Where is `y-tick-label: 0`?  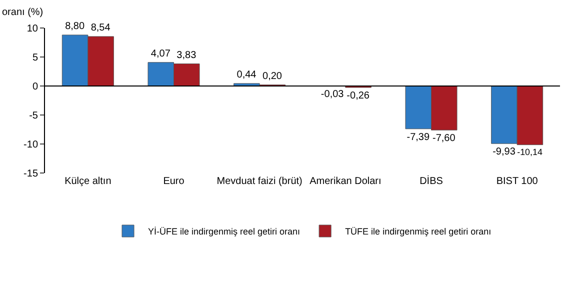
y-tick-label: 0 is located at coordinates (35, 87).